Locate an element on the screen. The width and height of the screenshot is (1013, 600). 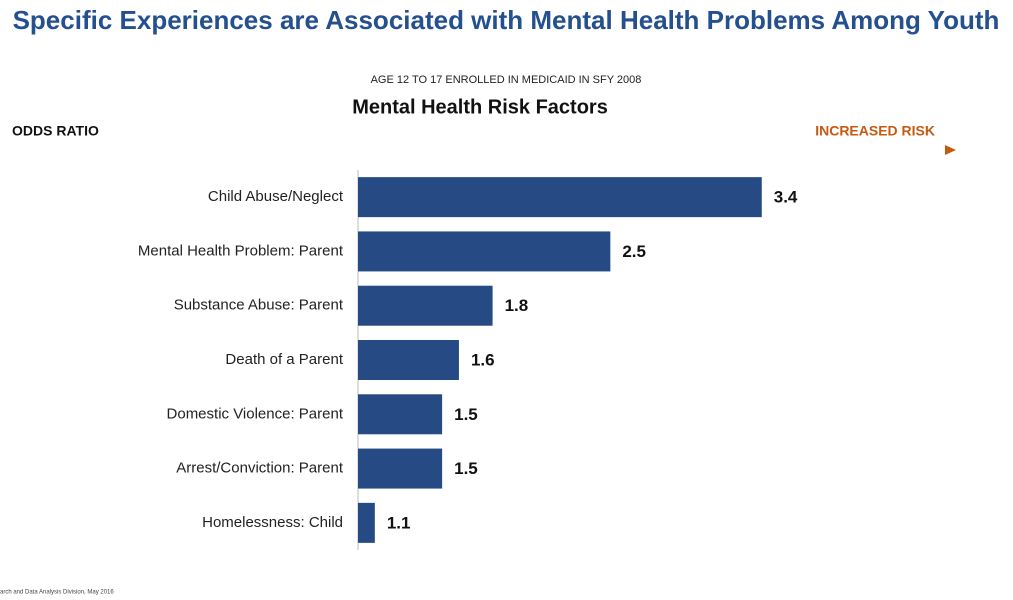
chart-title: Mental Health Risk Factors is located at coordinates (480, 107).